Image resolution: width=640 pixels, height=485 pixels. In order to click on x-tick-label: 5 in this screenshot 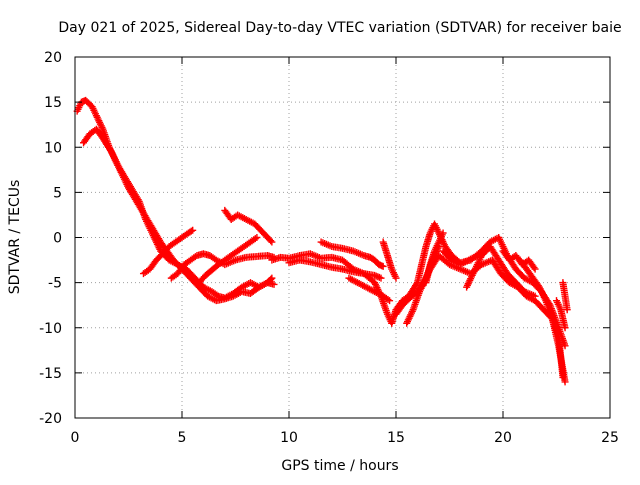, I will do `click(182, 438)`.